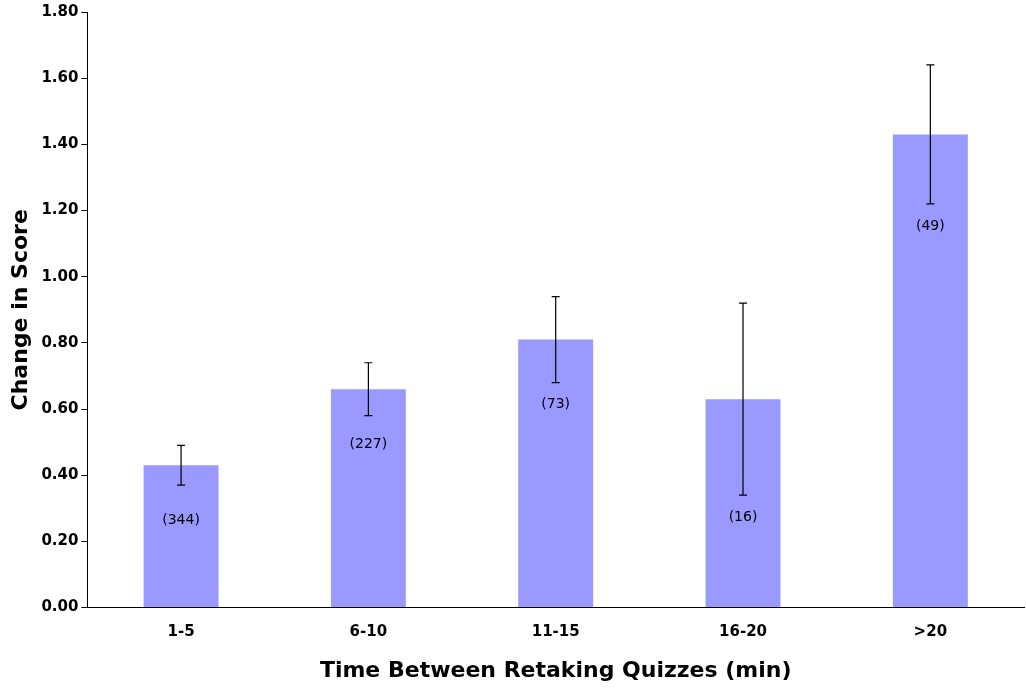  I want to click on annotation: (344), so click(181, 518).